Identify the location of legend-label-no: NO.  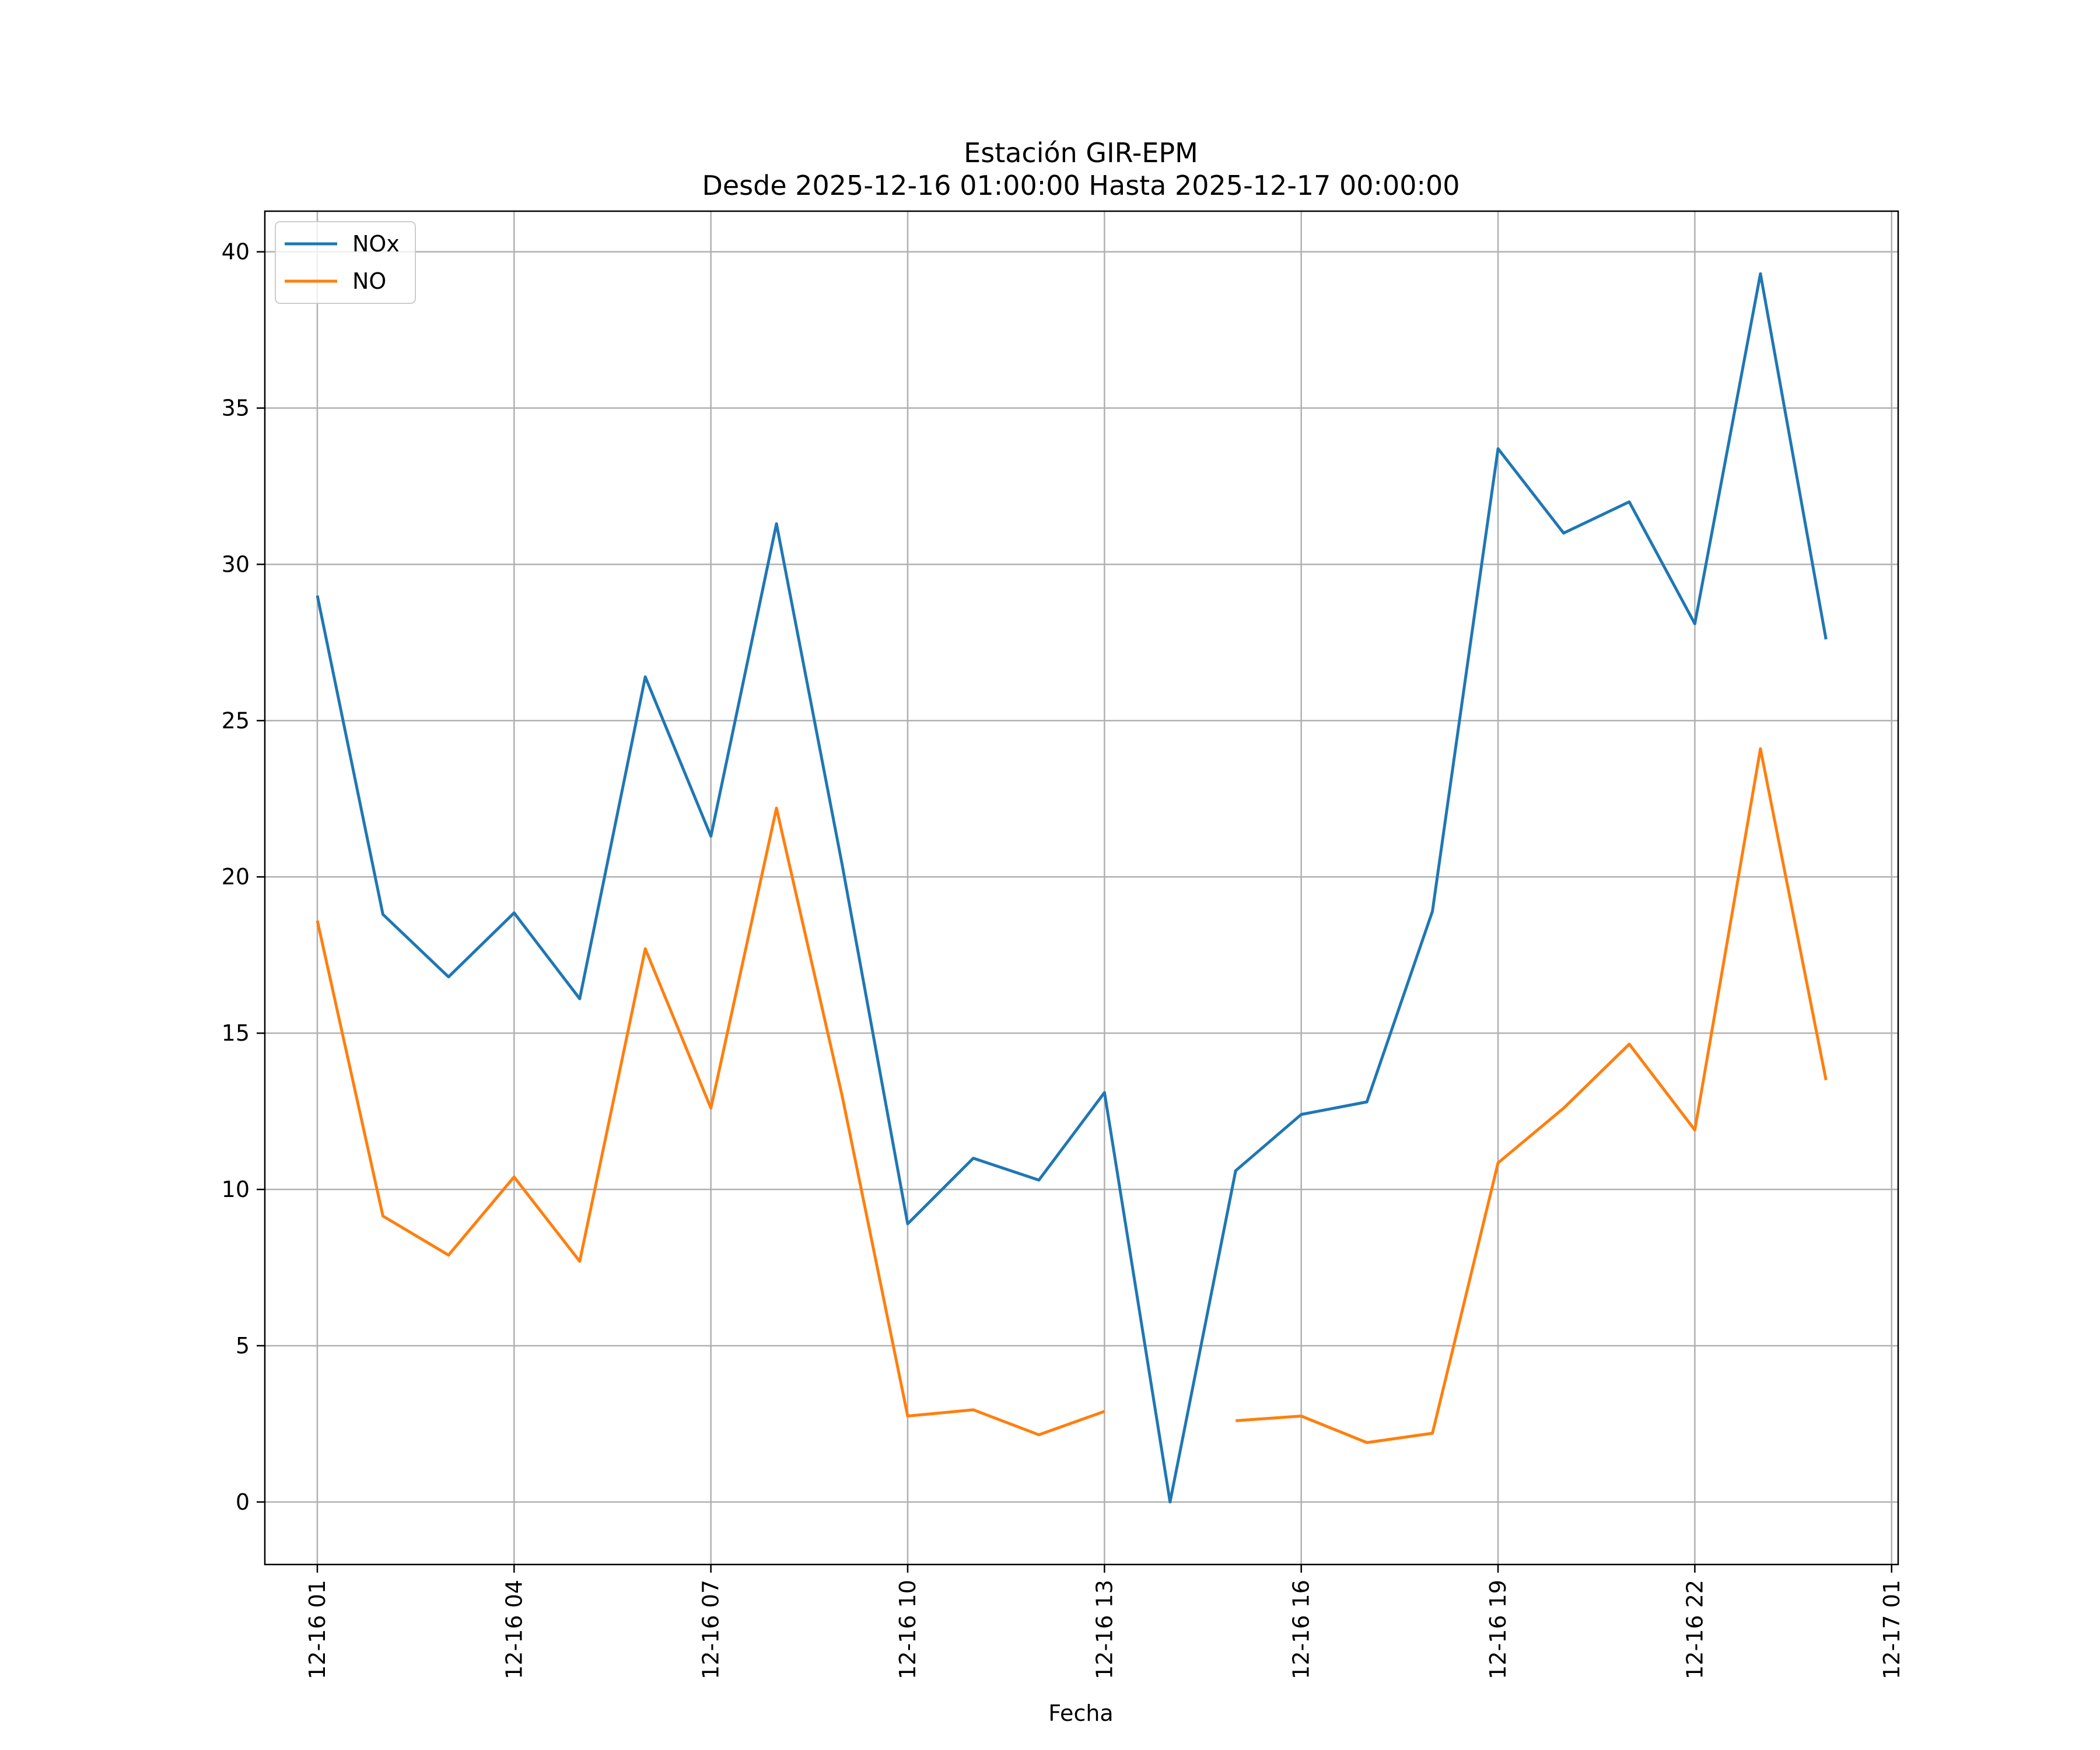
(369, 281).